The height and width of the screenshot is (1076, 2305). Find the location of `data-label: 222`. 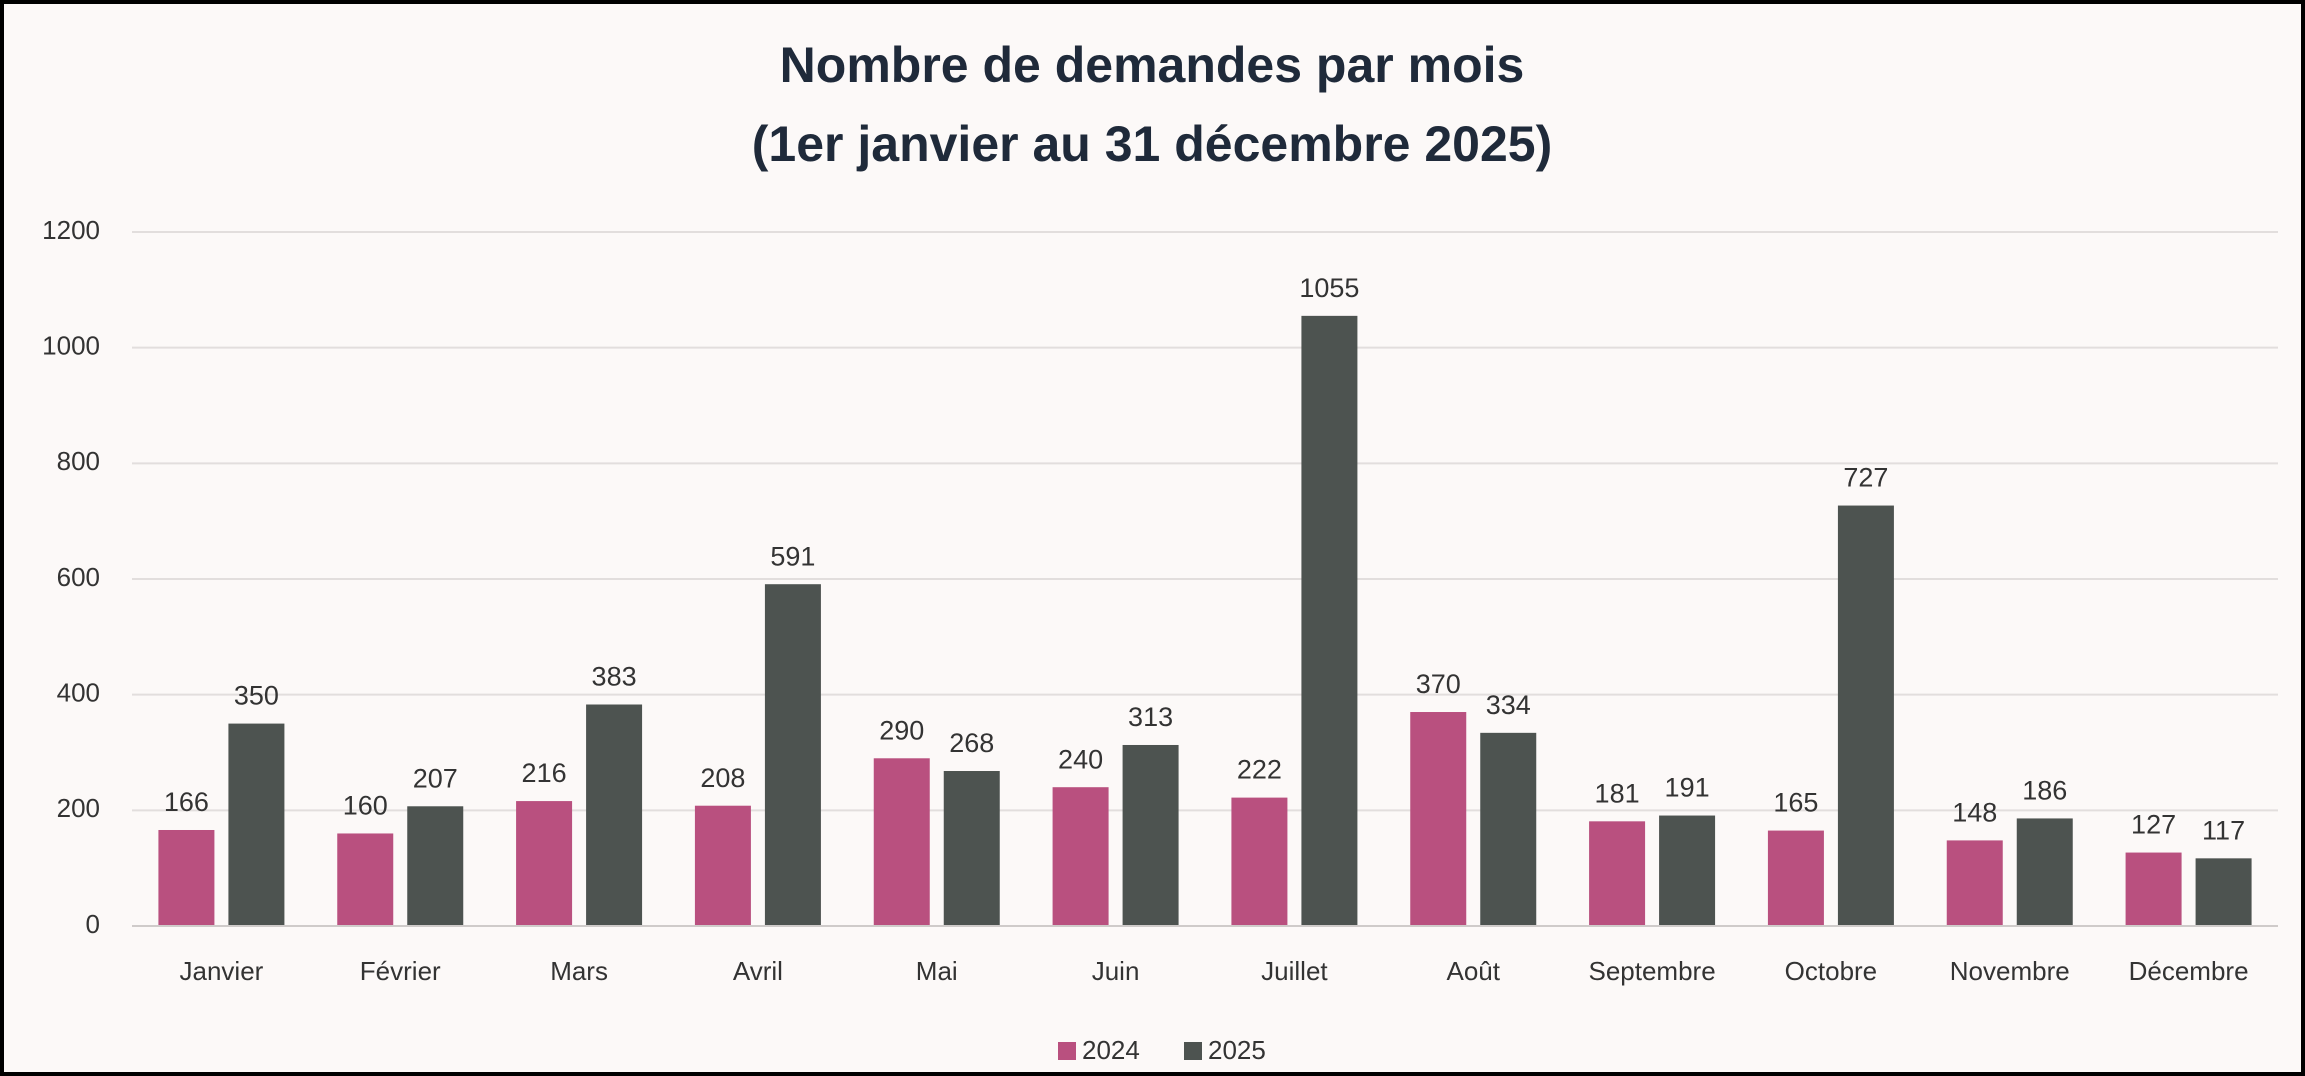

data-label: 222 is located at coordinates (1259, 770).